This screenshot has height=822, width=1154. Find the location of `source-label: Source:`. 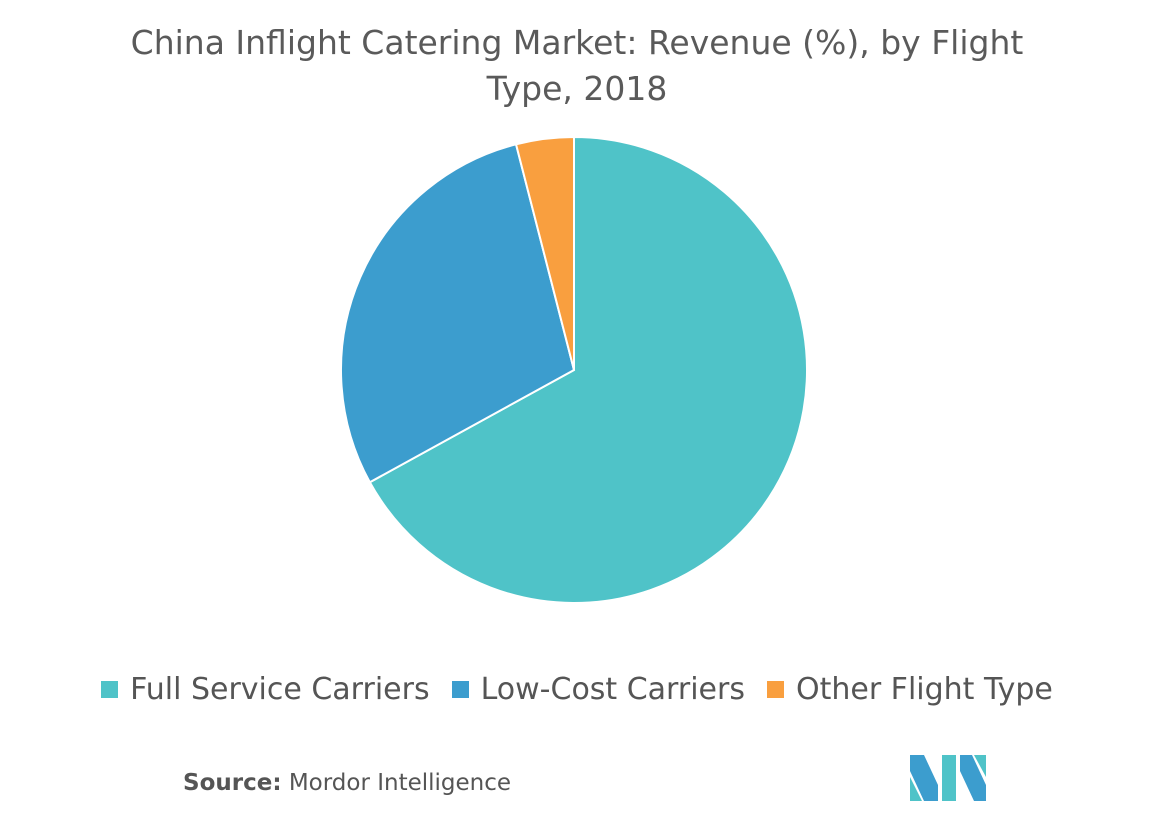

source-label: Source: is located at coordinates (232, 783).